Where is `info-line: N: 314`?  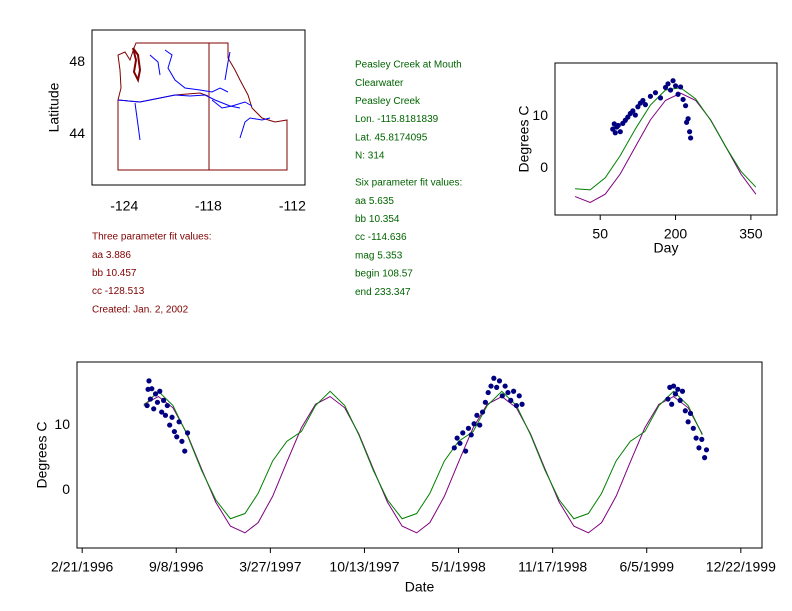
info-line: N: 314 is located at coordinates (370, 156).